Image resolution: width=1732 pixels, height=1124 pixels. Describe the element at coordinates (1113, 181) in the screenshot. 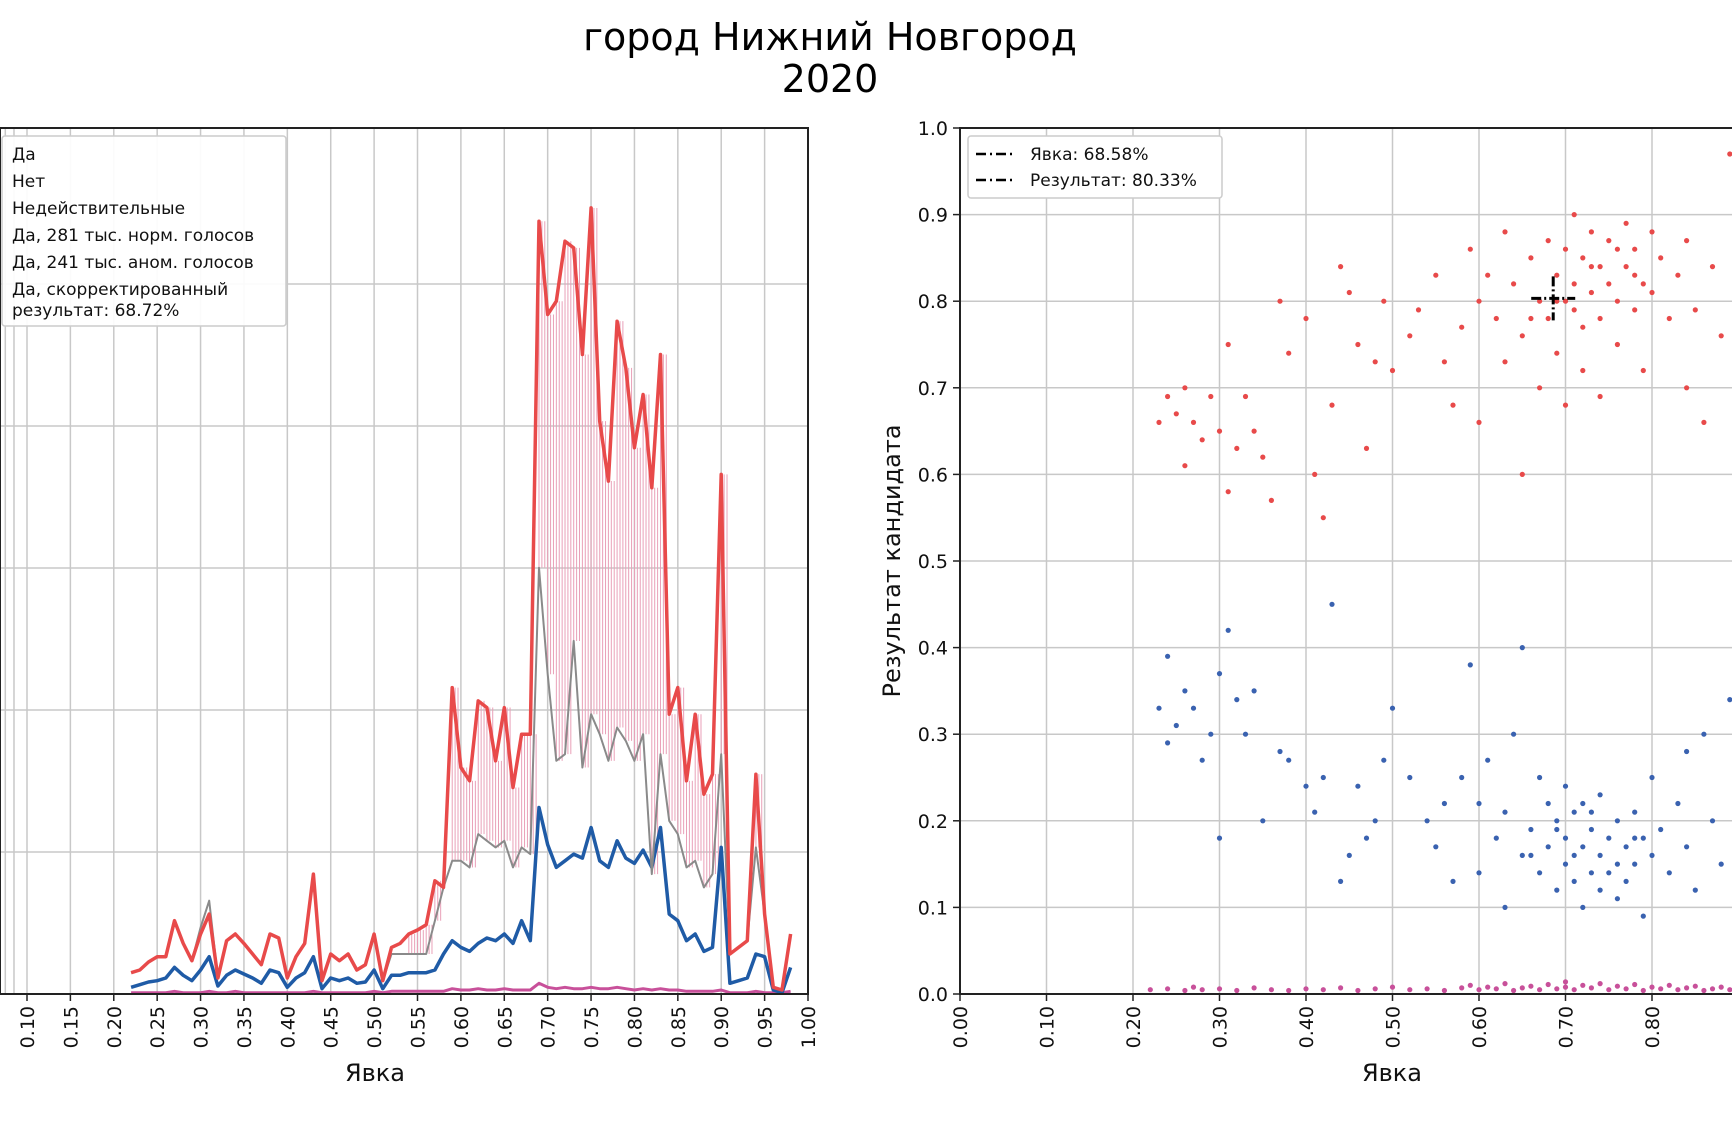

I see `legend-result: Результат: 80.33%` at that location.